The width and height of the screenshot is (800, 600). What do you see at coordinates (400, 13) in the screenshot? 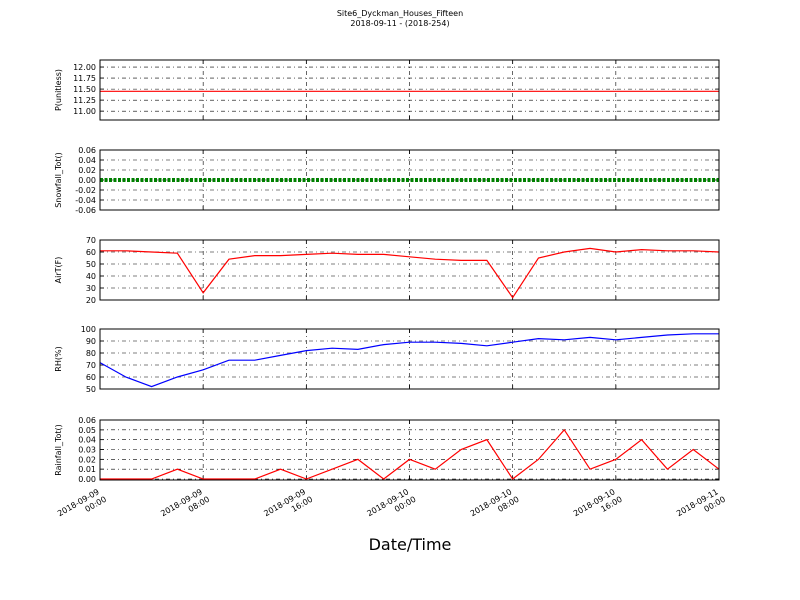
I see `chart-title: Site6_Dyckman_Houses_Fifteen` at bounding box center [400, 13].